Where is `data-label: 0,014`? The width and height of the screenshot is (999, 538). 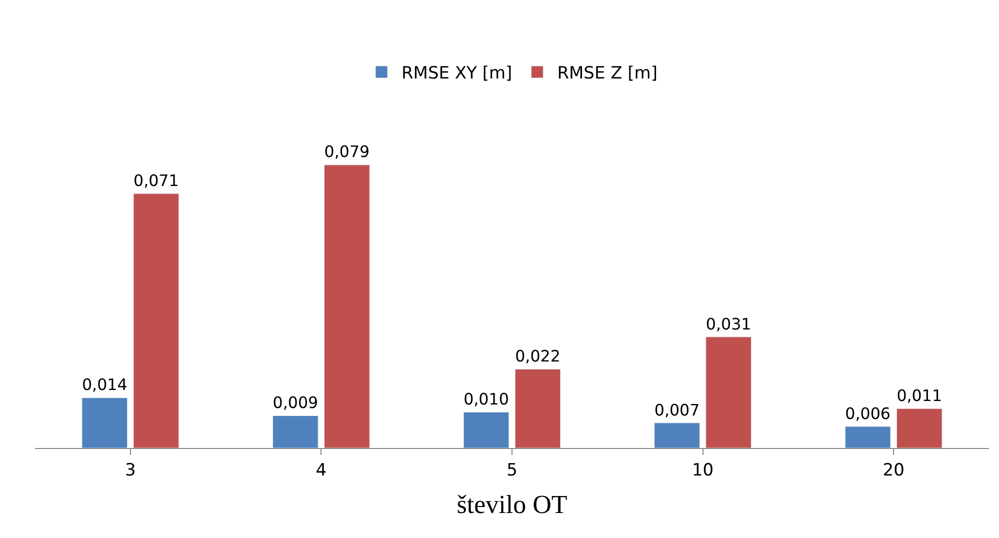
data-label: 0,014 is located at coordinates (105, 384).